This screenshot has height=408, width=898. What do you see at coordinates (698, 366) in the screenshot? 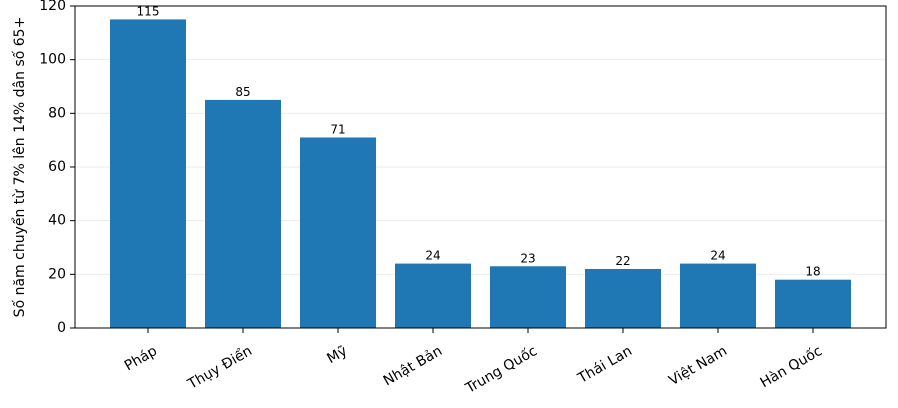
I see `x-tick-label: Việt Nam` at bounding box center [698, 366].